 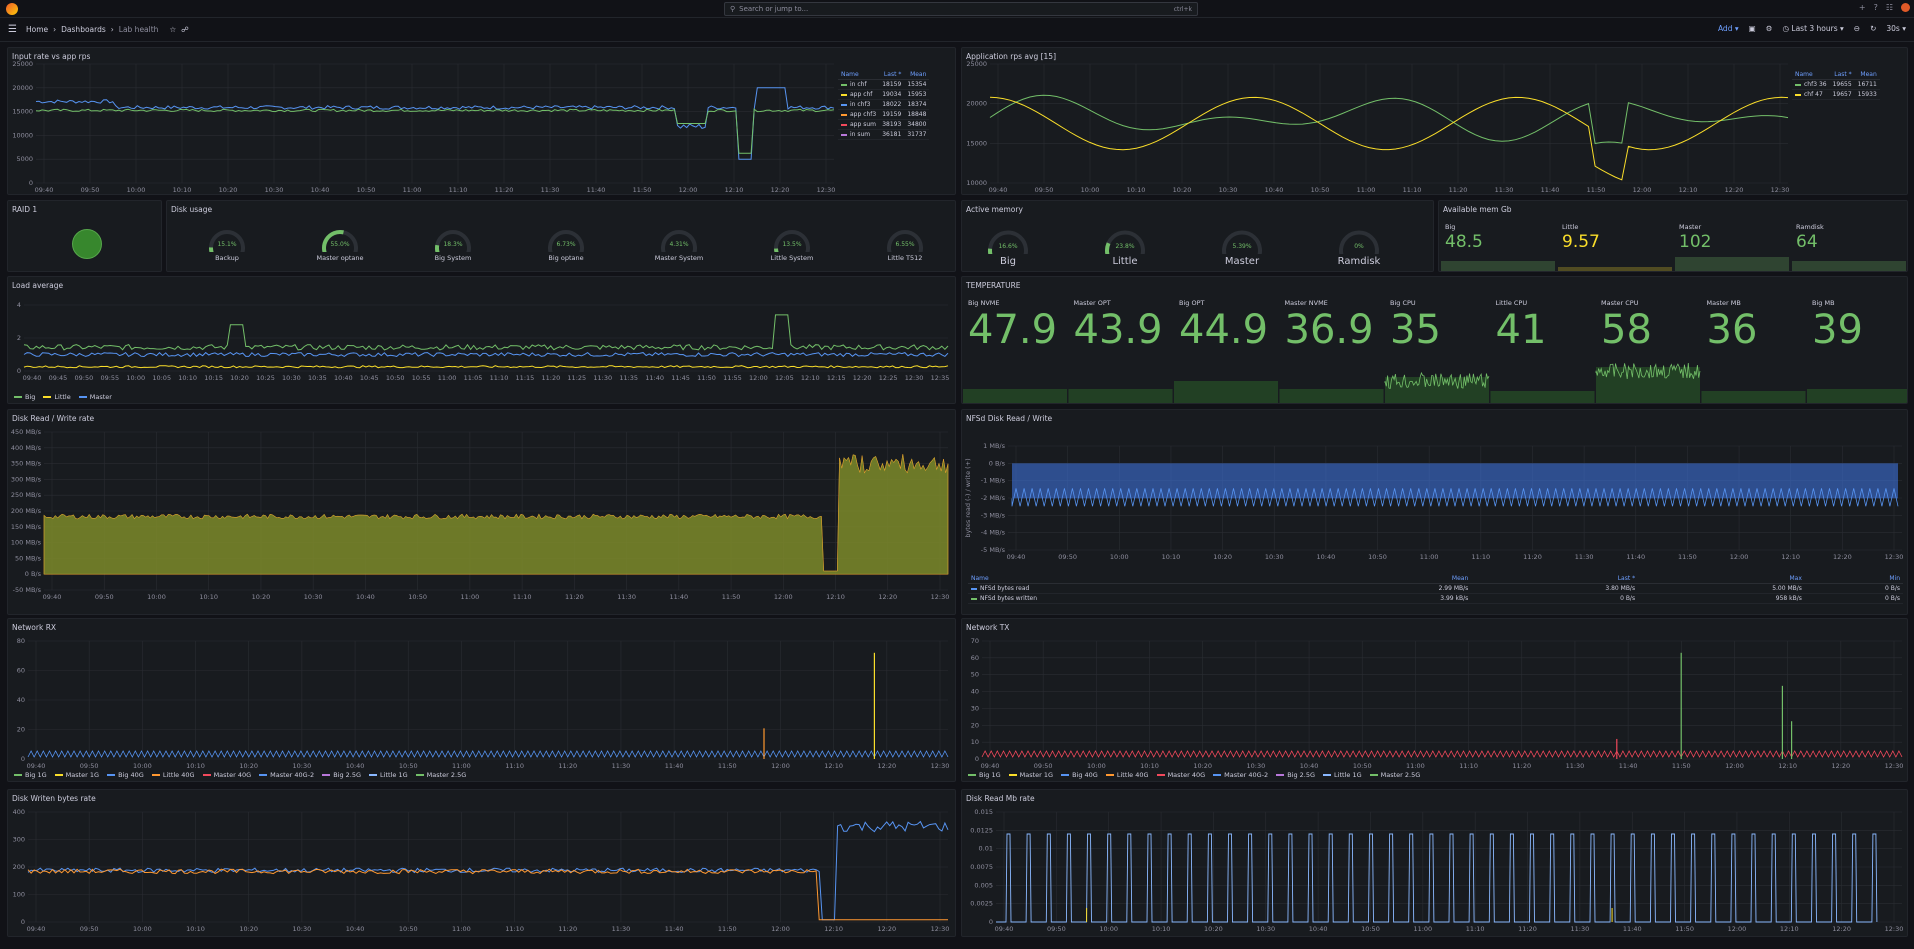 What do you see at coordinates (1807, 242) in the screenshot?
I see `stat-value: 64` at bounding box center [1807, 242].